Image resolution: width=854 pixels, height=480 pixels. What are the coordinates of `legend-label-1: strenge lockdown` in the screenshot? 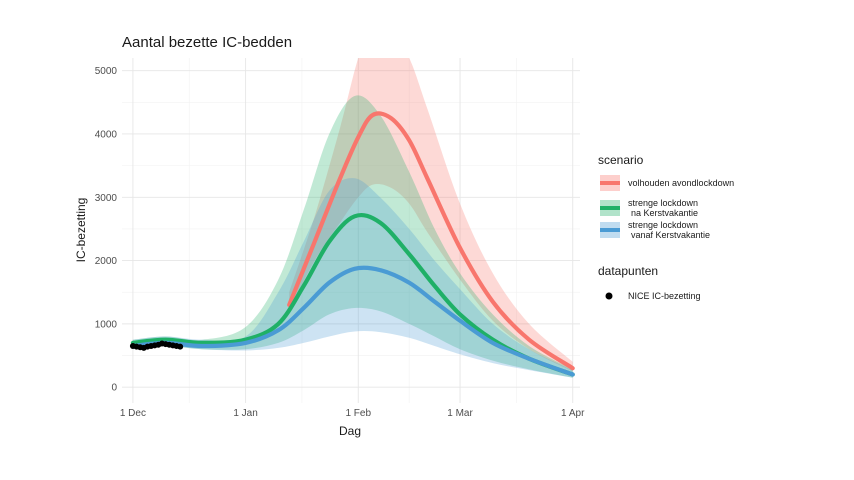 It's located at (663, 203).